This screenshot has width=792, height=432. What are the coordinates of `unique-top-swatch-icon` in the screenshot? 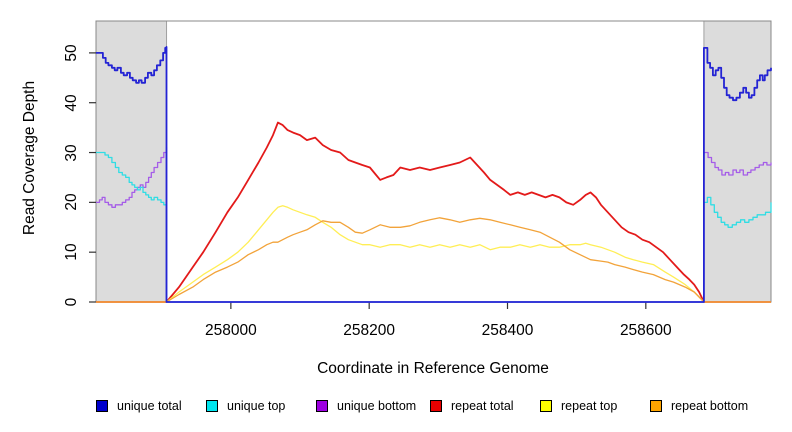 It's located at (212, 406).